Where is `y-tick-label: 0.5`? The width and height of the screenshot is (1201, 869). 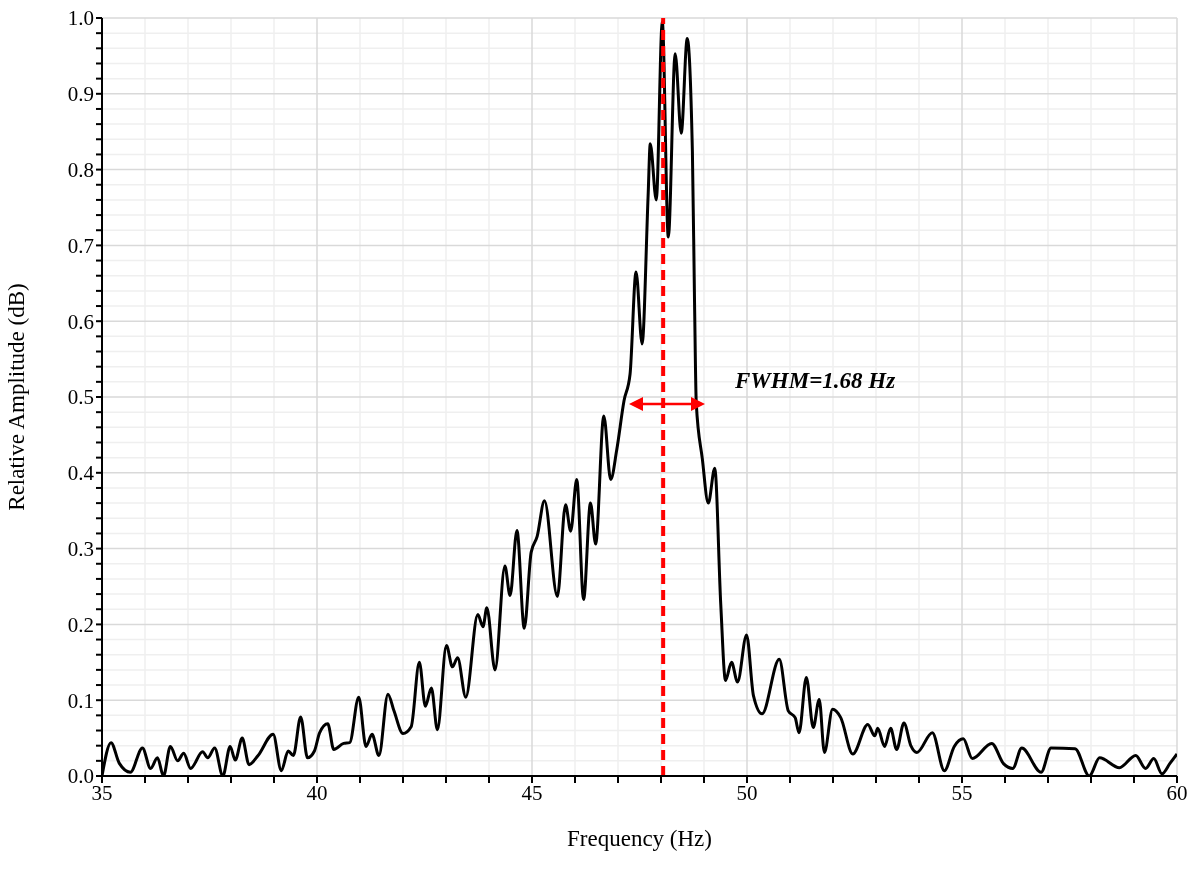 y-tick-label: 0.5 is located at coordinates (80, 397).